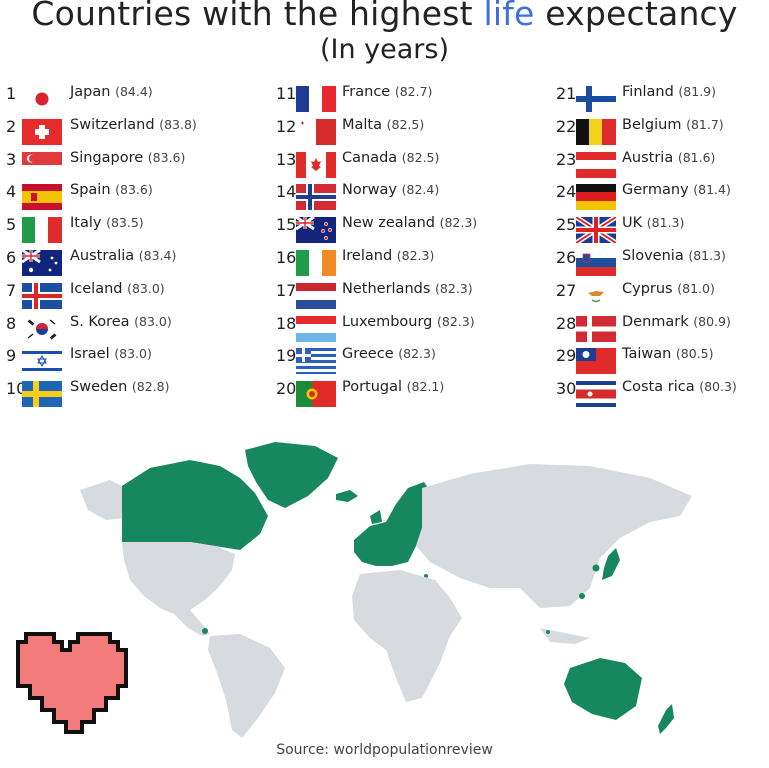 The image size is (769, 768). Describe the element at coordinates (286, 257) in the screenshot. I see `rank-number: 16` at that location.